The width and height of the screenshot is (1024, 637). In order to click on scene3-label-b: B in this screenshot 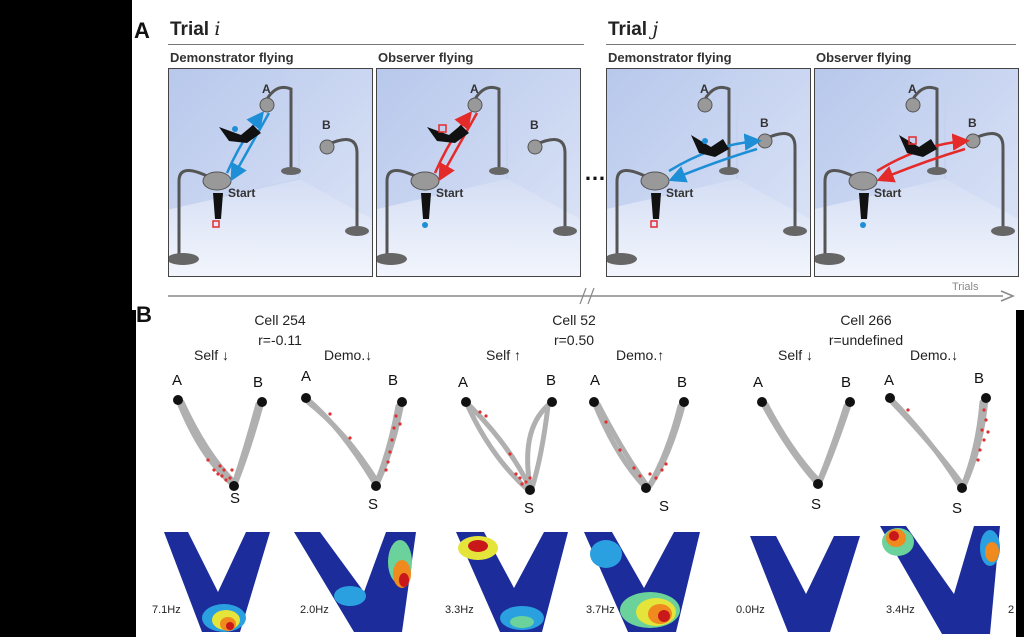, I will do `click(764, 123)`.